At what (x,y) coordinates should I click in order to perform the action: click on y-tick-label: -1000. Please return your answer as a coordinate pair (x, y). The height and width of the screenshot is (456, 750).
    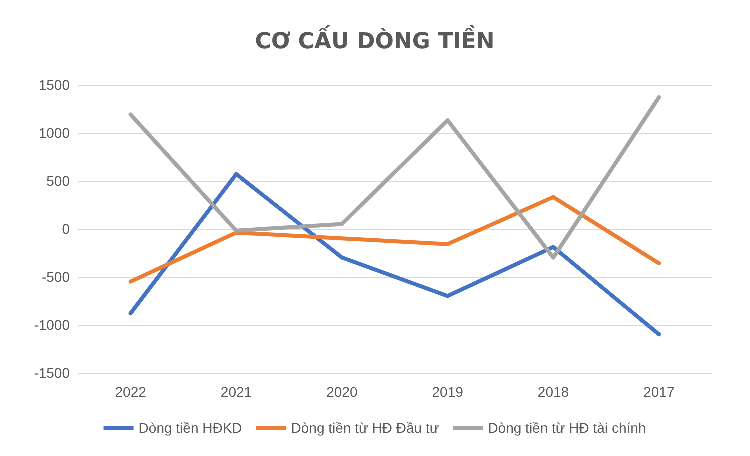
    Looking at the image, I should click on (52, 325).